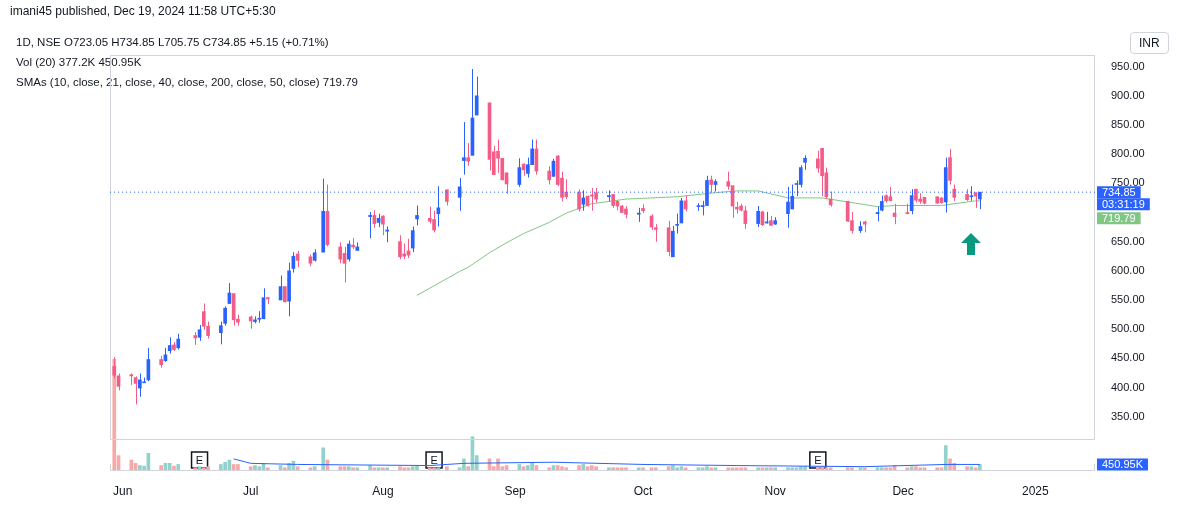  I want to click on y-tick-label: 550.00, so click(1128, 299).